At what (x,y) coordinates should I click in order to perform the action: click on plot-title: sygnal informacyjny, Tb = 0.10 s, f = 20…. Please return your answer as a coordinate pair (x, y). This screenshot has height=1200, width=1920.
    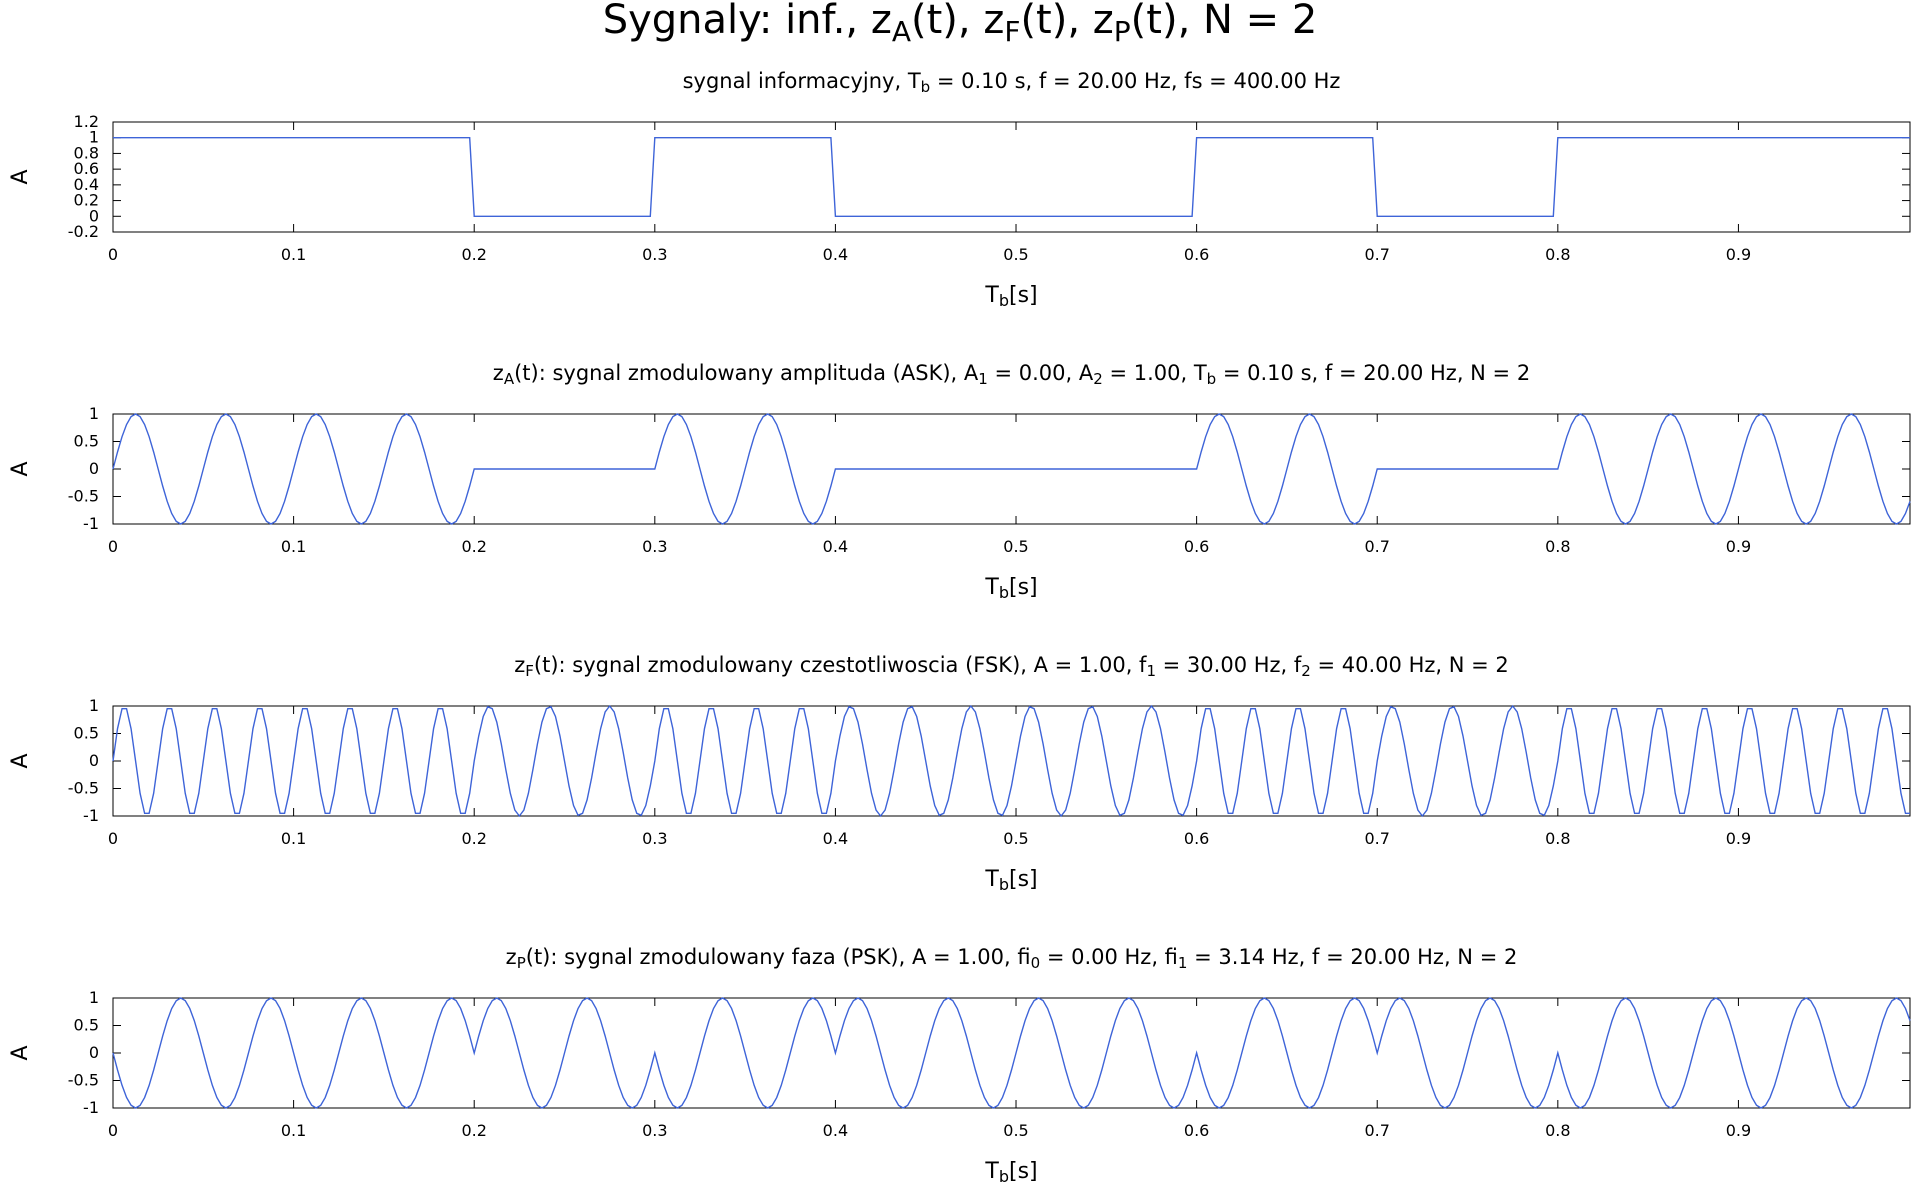
    Looking at the image, I should click on (1012, 82).